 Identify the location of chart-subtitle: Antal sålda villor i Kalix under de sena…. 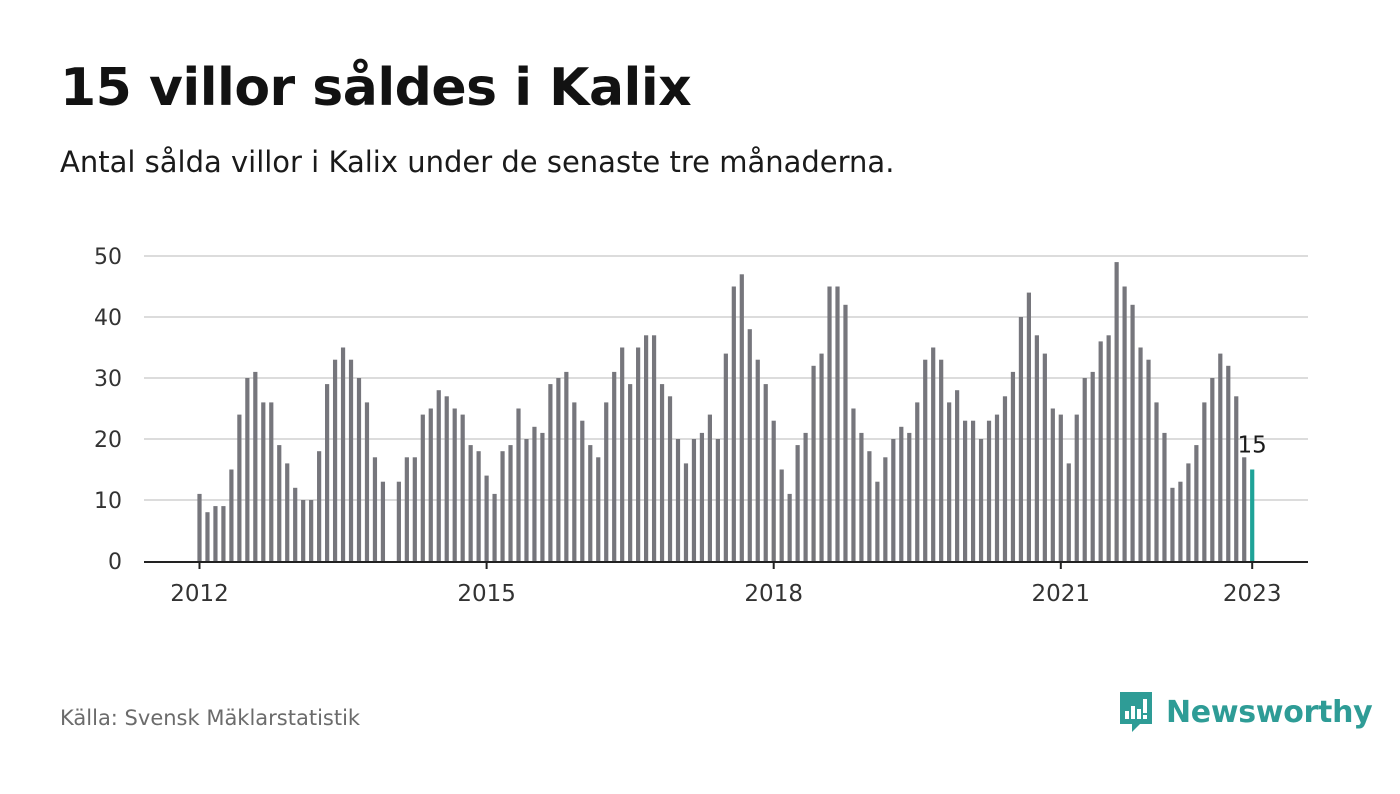
(477, 162).